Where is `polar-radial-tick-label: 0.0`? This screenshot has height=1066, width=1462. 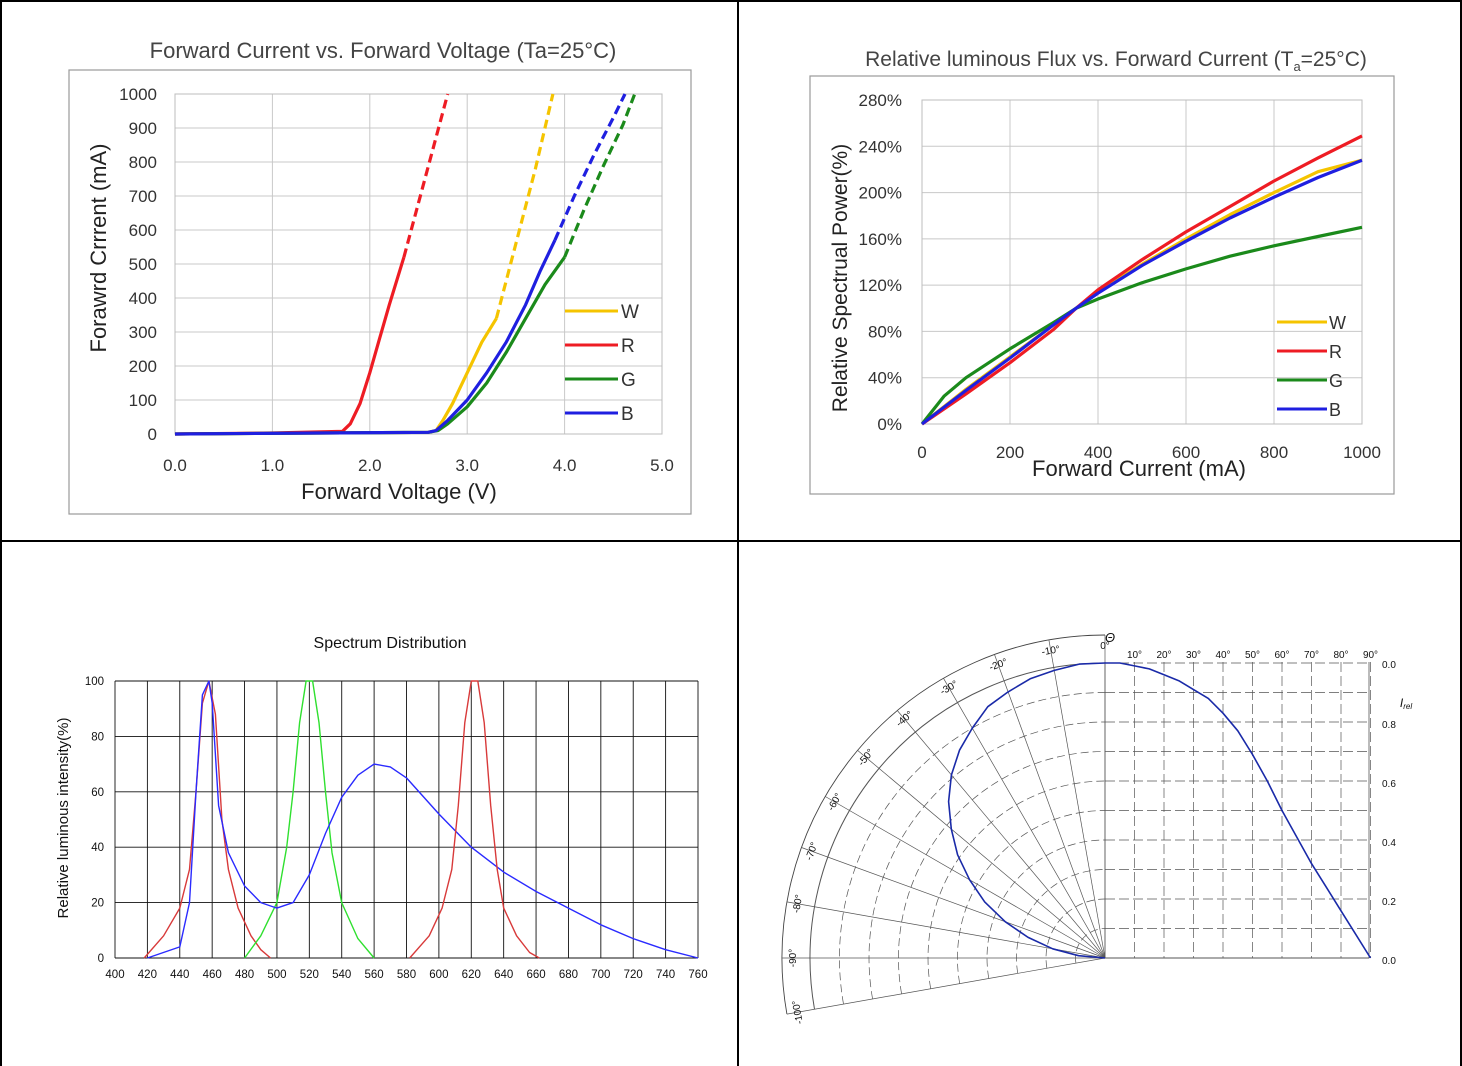 polar-radial-tick-label: 0.0 is located at coordinates (1389, 665).